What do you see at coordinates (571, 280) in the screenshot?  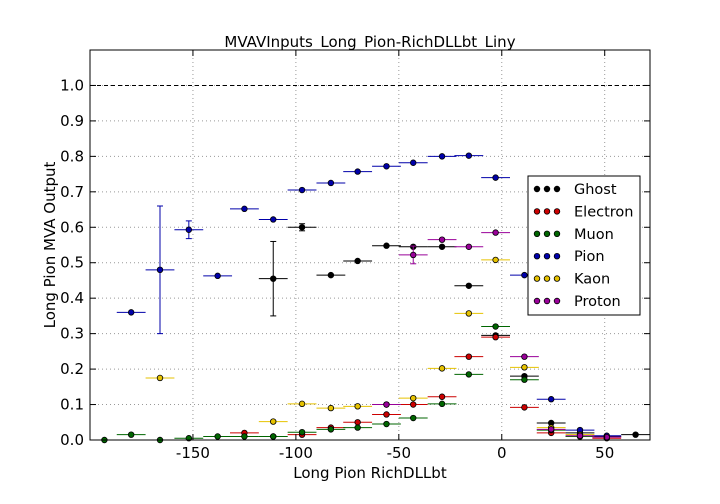 I see `legend-item-kaon: Kaon` at bounding box center [571, 280].